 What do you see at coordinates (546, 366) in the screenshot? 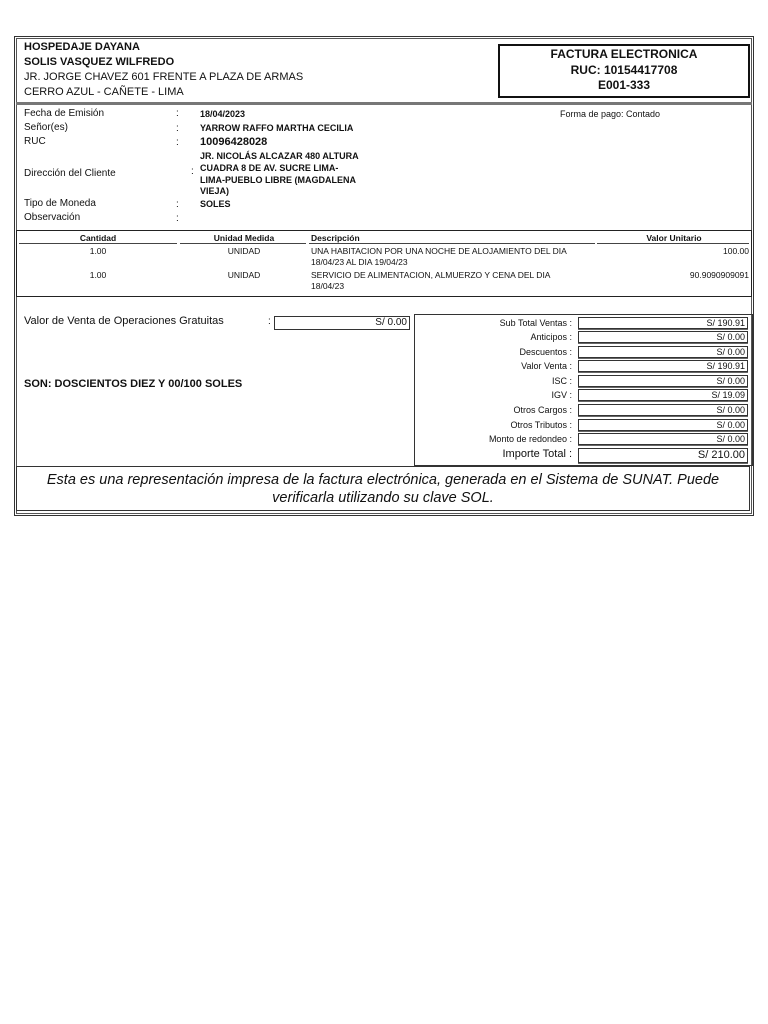
I see `totals-label: Valor Venta :` at bounding box center [546, 366].